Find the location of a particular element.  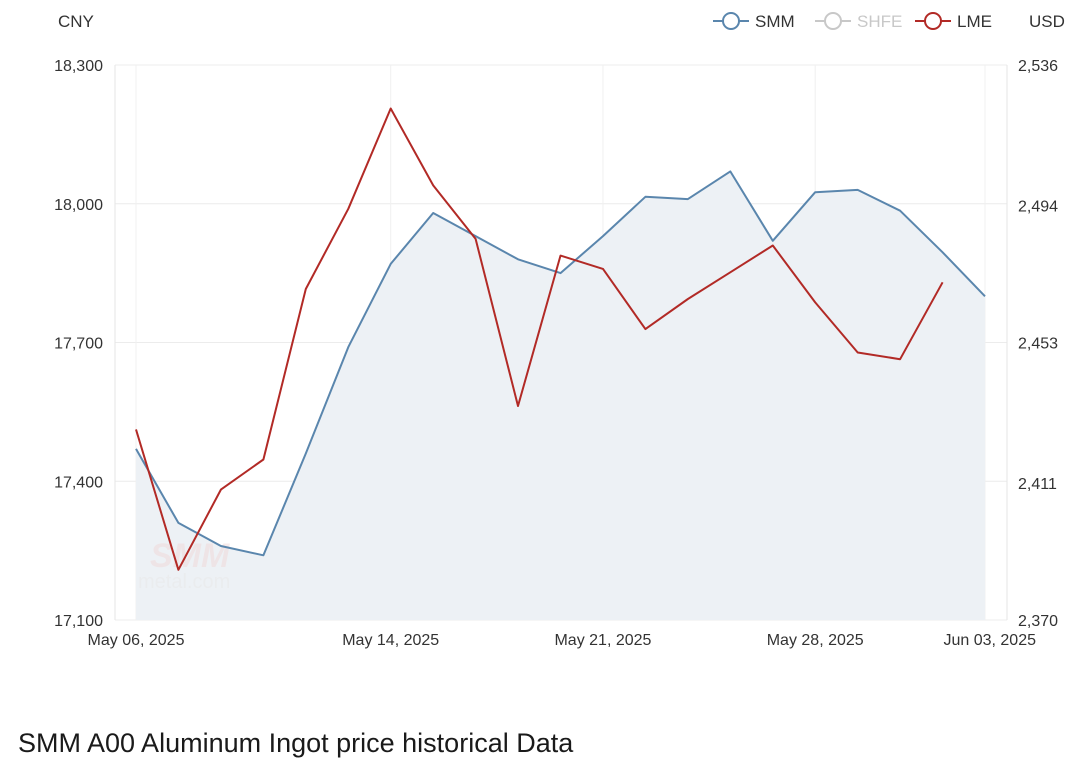

right-axis-unit: USD is located at coordinates (1047, 21).